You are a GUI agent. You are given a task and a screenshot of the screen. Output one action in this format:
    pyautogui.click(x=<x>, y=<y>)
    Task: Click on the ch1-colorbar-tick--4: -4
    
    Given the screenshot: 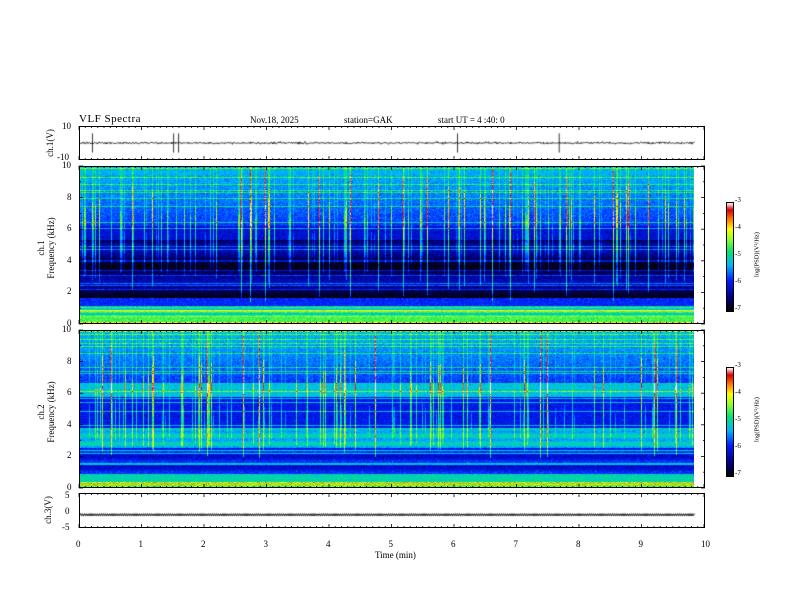 What is the action you would take?
    pyautogui.click(x=738, y=227)
    